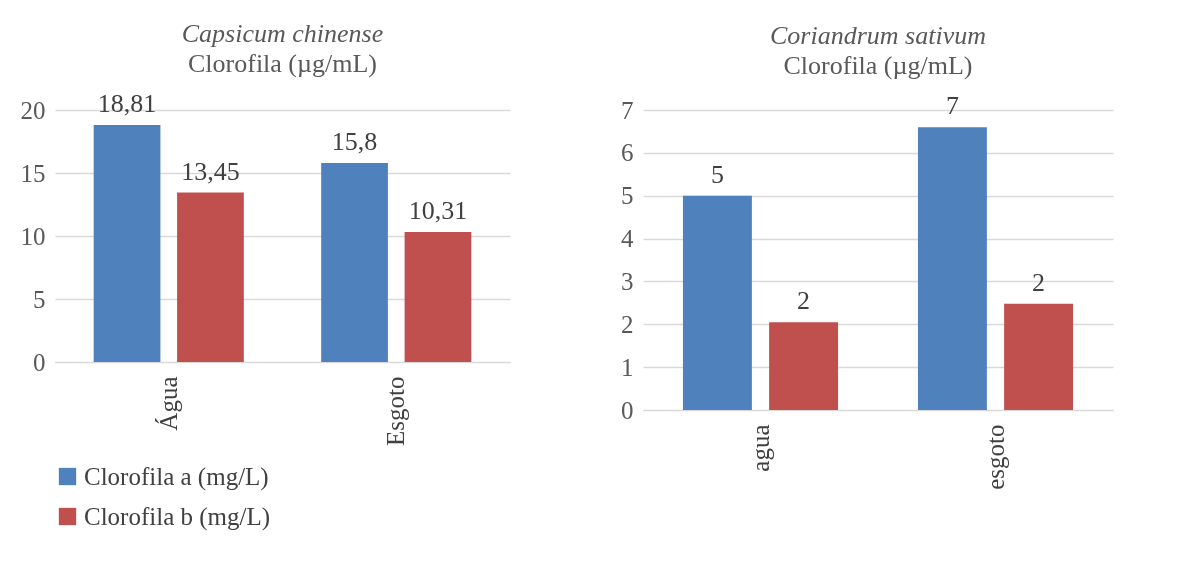 This screenshot has width=1196, height=569. Describe the element at coordinates (396, 411) in the screenshot. I see `x-tick-label: Esgoto` at that location.